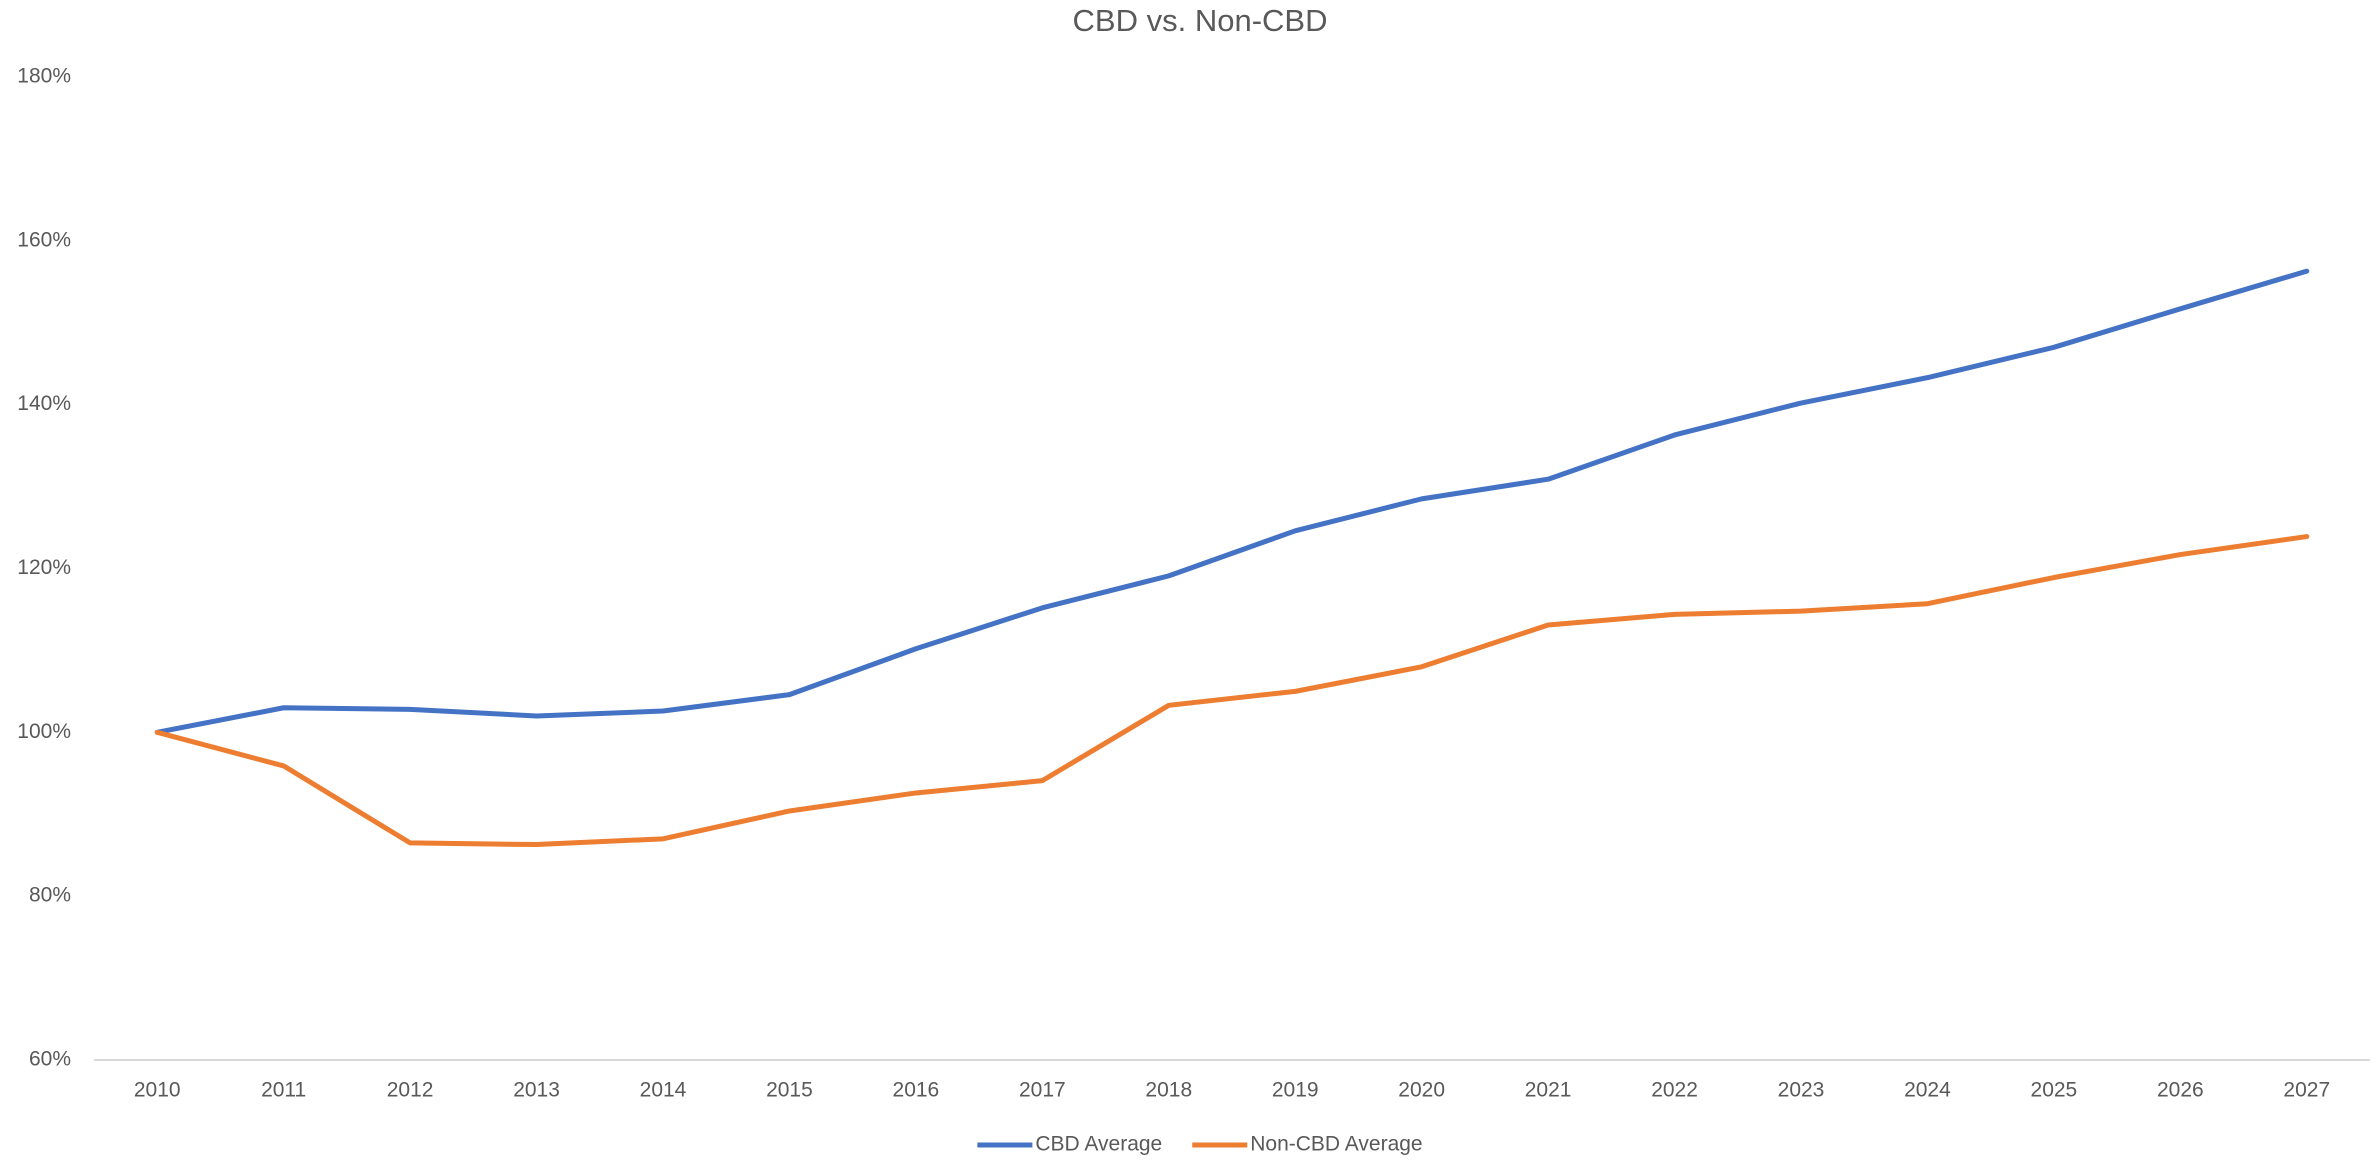 This screenshot has width=2379, height=1161. Describe the element at coordinates (44, 567) in the screenshot. I see `y-tick-label: 120%` at that location.